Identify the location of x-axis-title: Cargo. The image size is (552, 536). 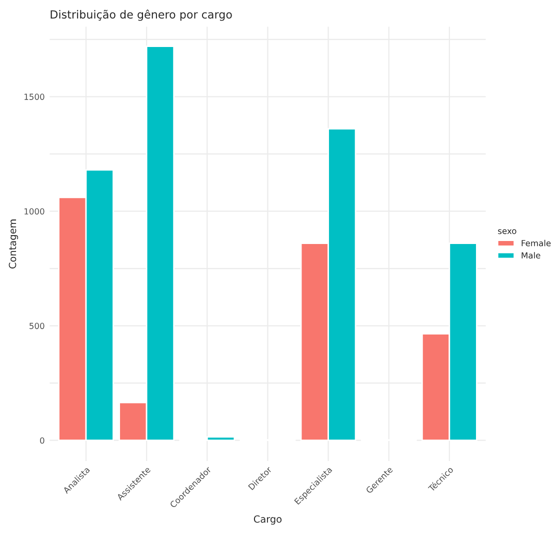
(268, 520).